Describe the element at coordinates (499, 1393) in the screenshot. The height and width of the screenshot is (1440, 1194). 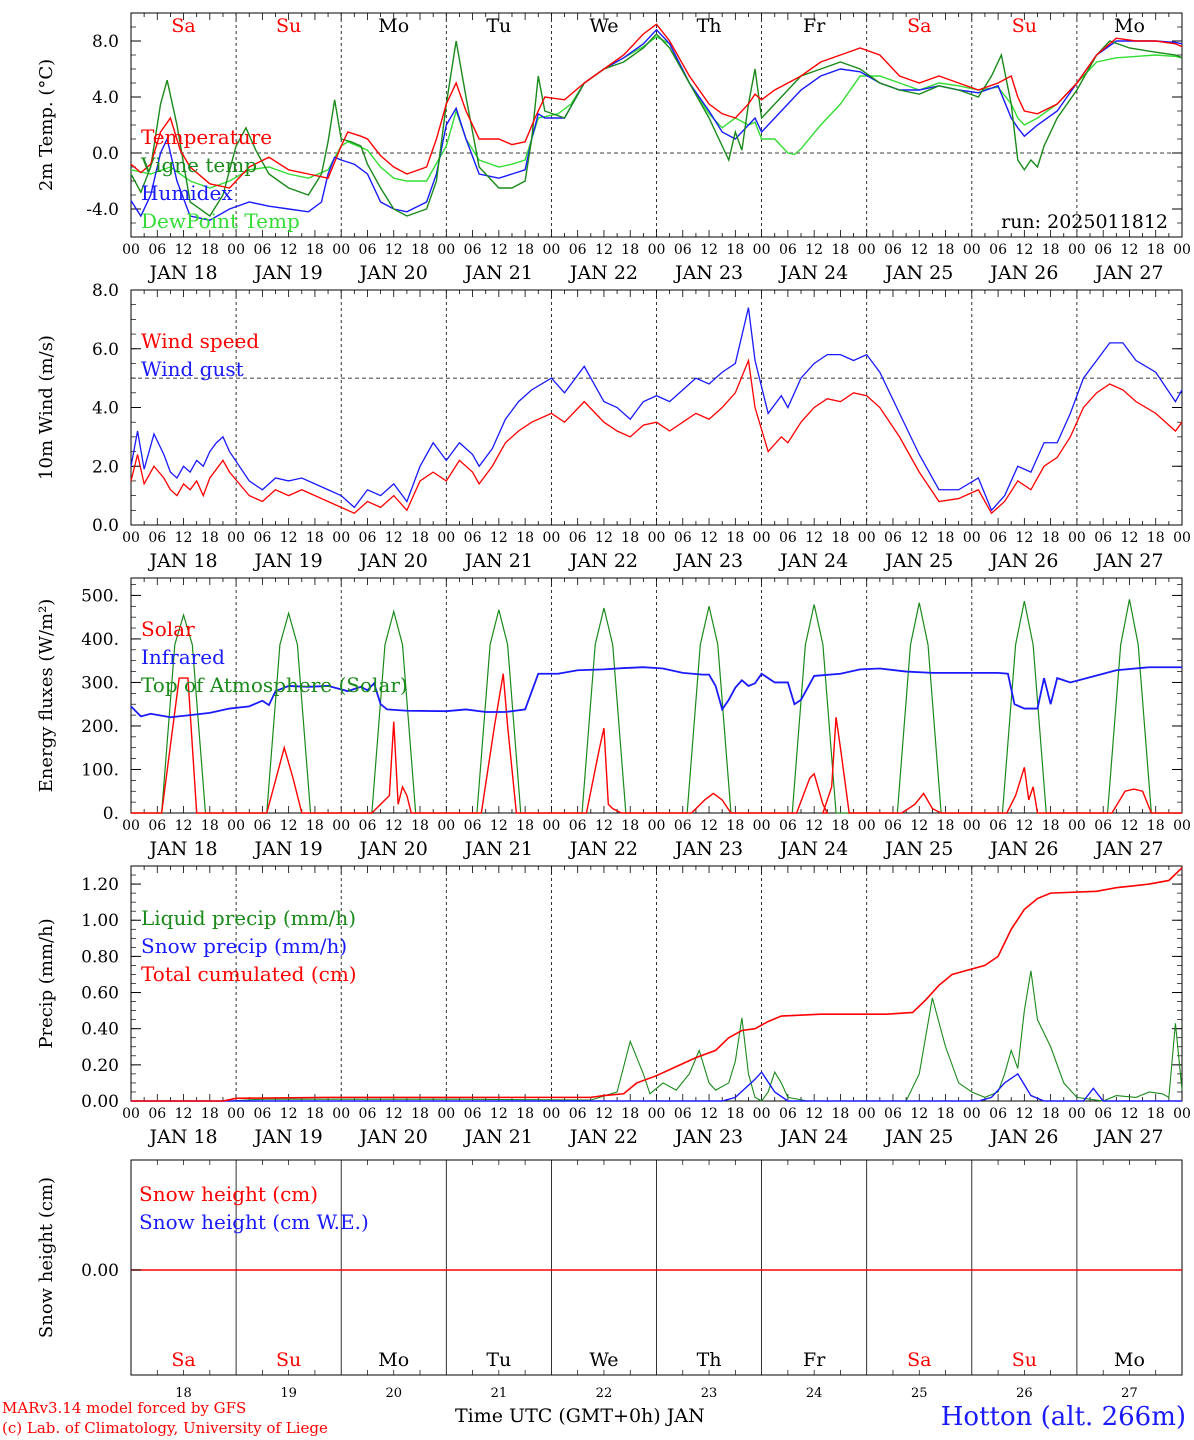
I see `snow-date-label: 21` at that location.